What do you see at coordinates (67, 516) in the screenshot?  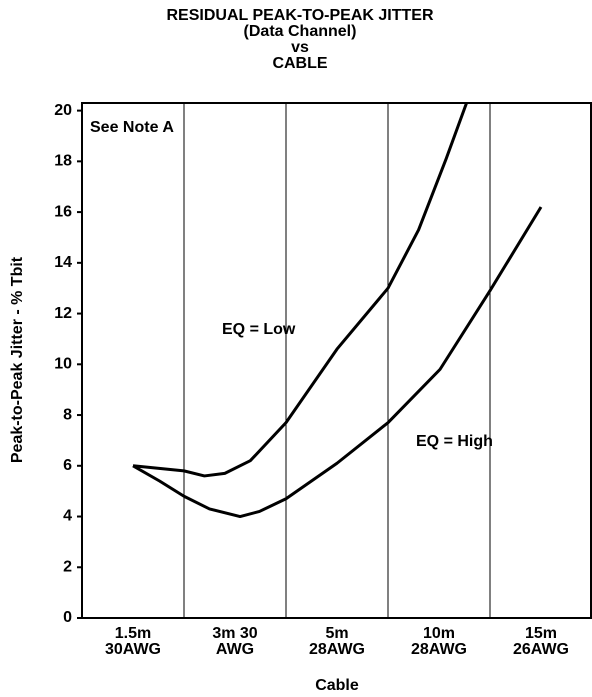 I see `y-tick-label: 4` at bounding box center [67, 516].